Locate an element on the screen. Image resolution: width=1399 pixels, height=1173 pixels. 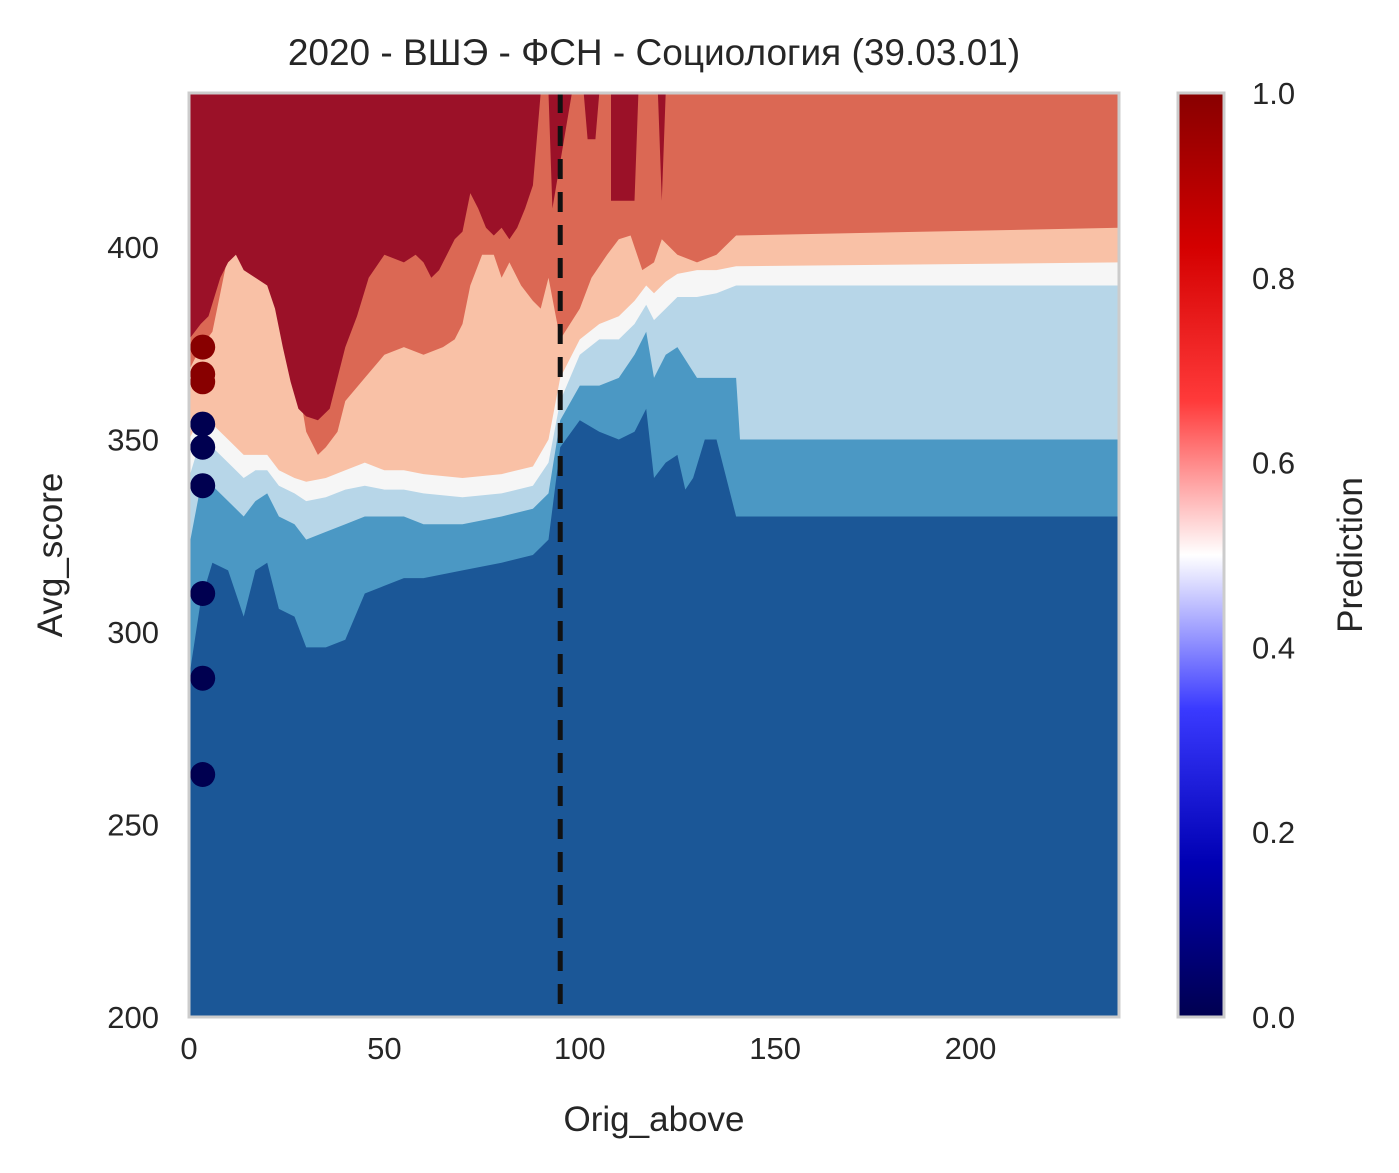
x-tick-label: 150 is located at coordinates (775, 1048).